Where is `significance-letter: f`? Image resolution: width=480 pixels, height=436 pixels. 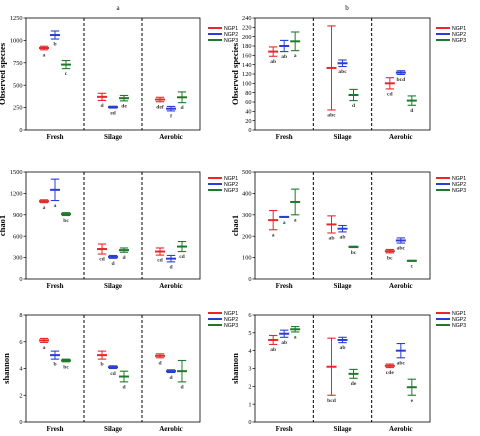
significance-letter: f is located at coordinates (171, 116).